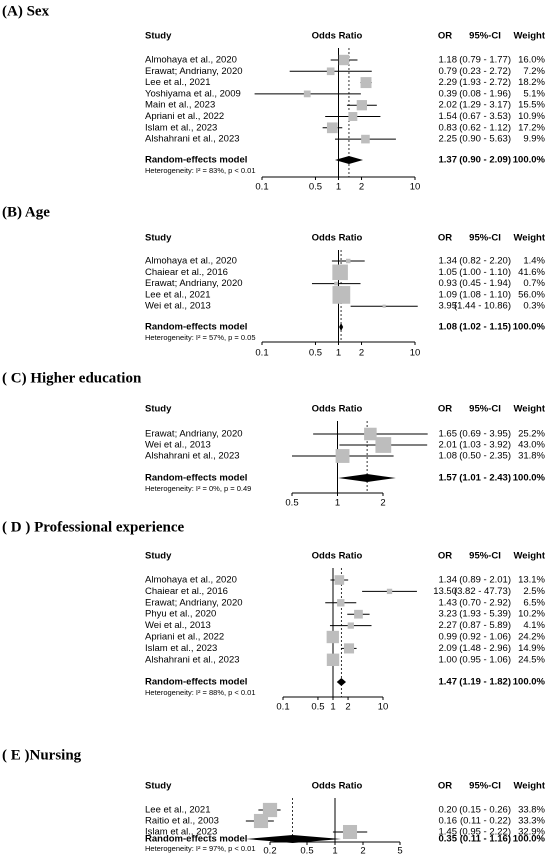  What do you see at coordinates (485, 456) in the screenshot?
I see `ci-value: (0.50 - 2.35)` at bounding box center [485, 456].